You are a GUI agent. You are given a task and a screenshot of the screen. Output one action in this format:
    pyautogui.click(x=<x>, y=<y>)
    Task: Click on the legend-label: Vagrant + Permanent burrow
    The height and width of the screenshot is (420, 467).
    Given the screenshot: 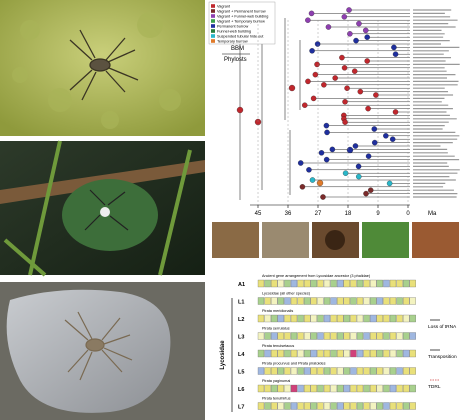 What is the action you would take?
    pyautogui.click(x=241, y=12)
    